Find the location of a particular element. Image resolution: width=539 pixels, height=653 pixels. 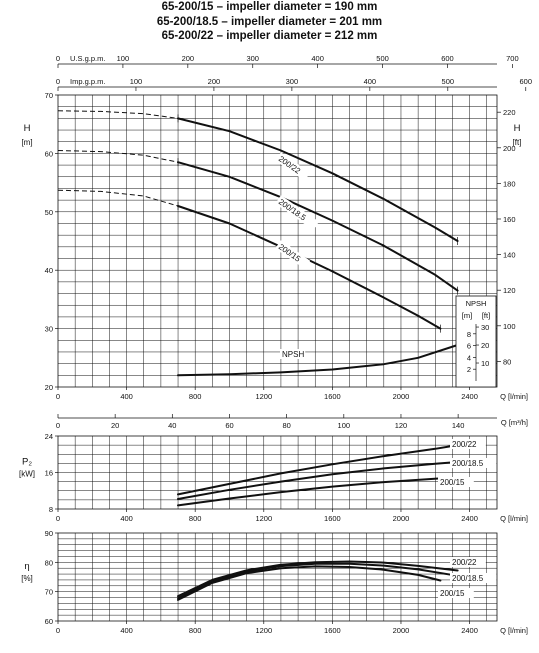

head-series-npsh-label-bg is located at coordinates (293, 354).